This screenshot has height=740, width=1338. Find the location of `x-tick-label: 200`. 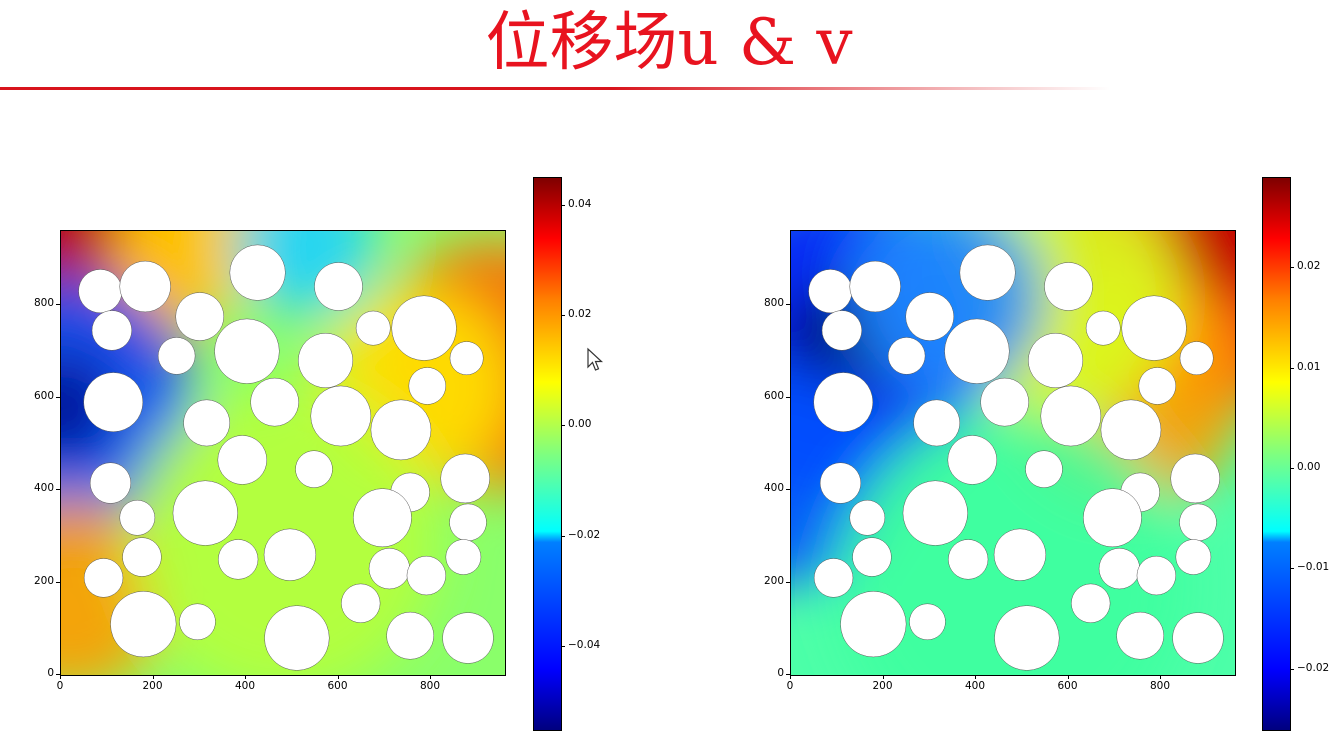

x-tick-label: 200 is located at coordinates (152, 686).